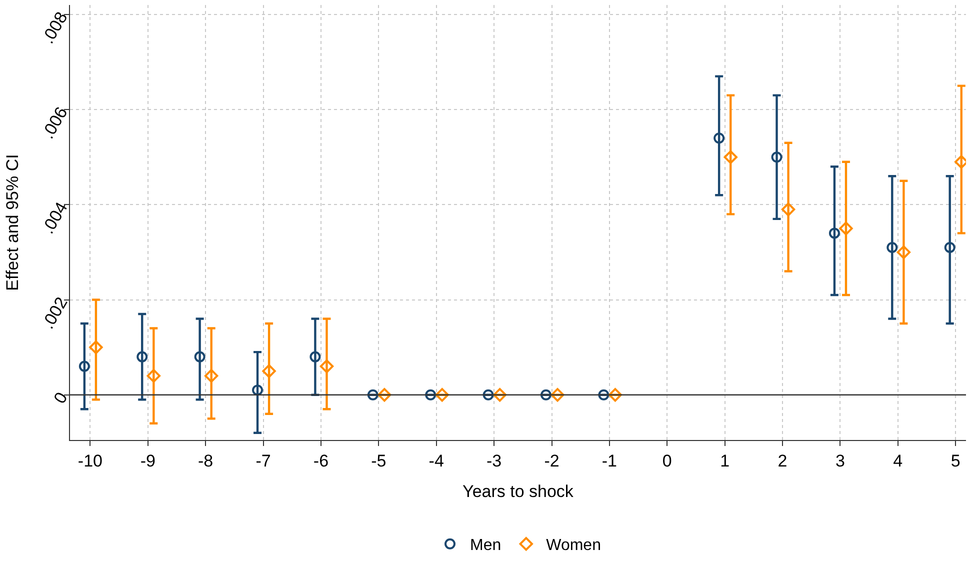 Image resolution: width=971 pixels, height=566 pixels. What do you see at coordinates (955, 461) in the screenshot?
I see `x-tick-label: 5` at bounding box center [955, 461].